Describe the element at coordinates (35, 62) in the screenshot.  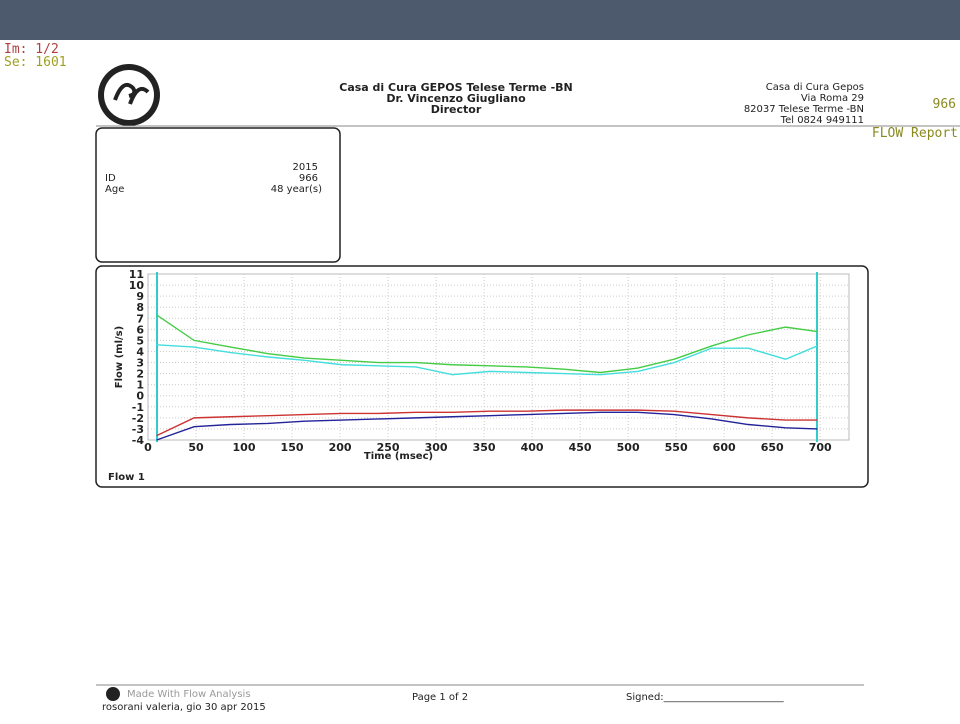
I see `series-index: Se: 1601` at that location.